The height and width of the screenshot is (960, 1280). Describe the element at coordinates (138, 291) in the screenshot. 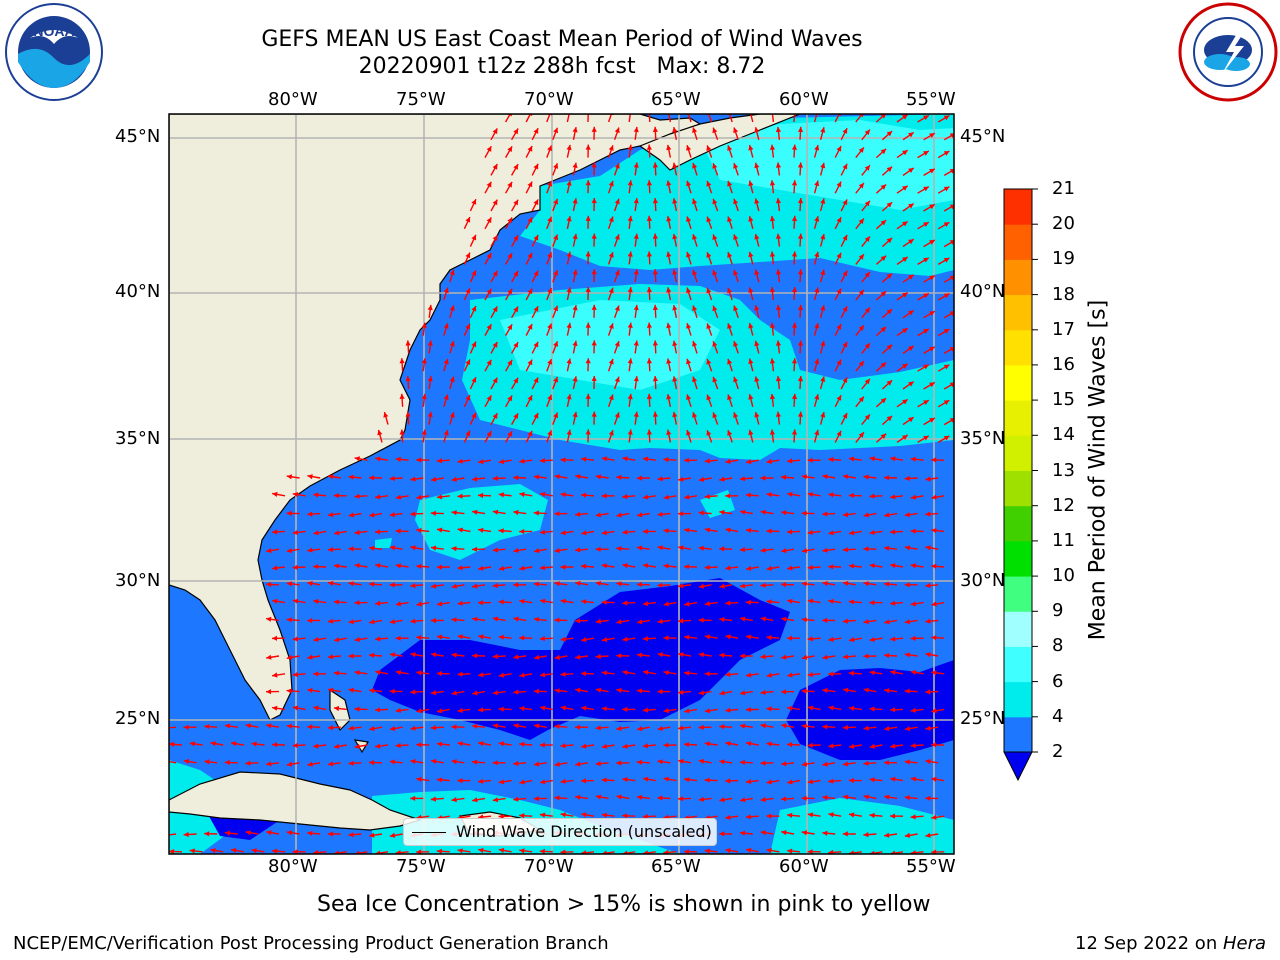

I see `lat-label-left: 40°N` at that location.